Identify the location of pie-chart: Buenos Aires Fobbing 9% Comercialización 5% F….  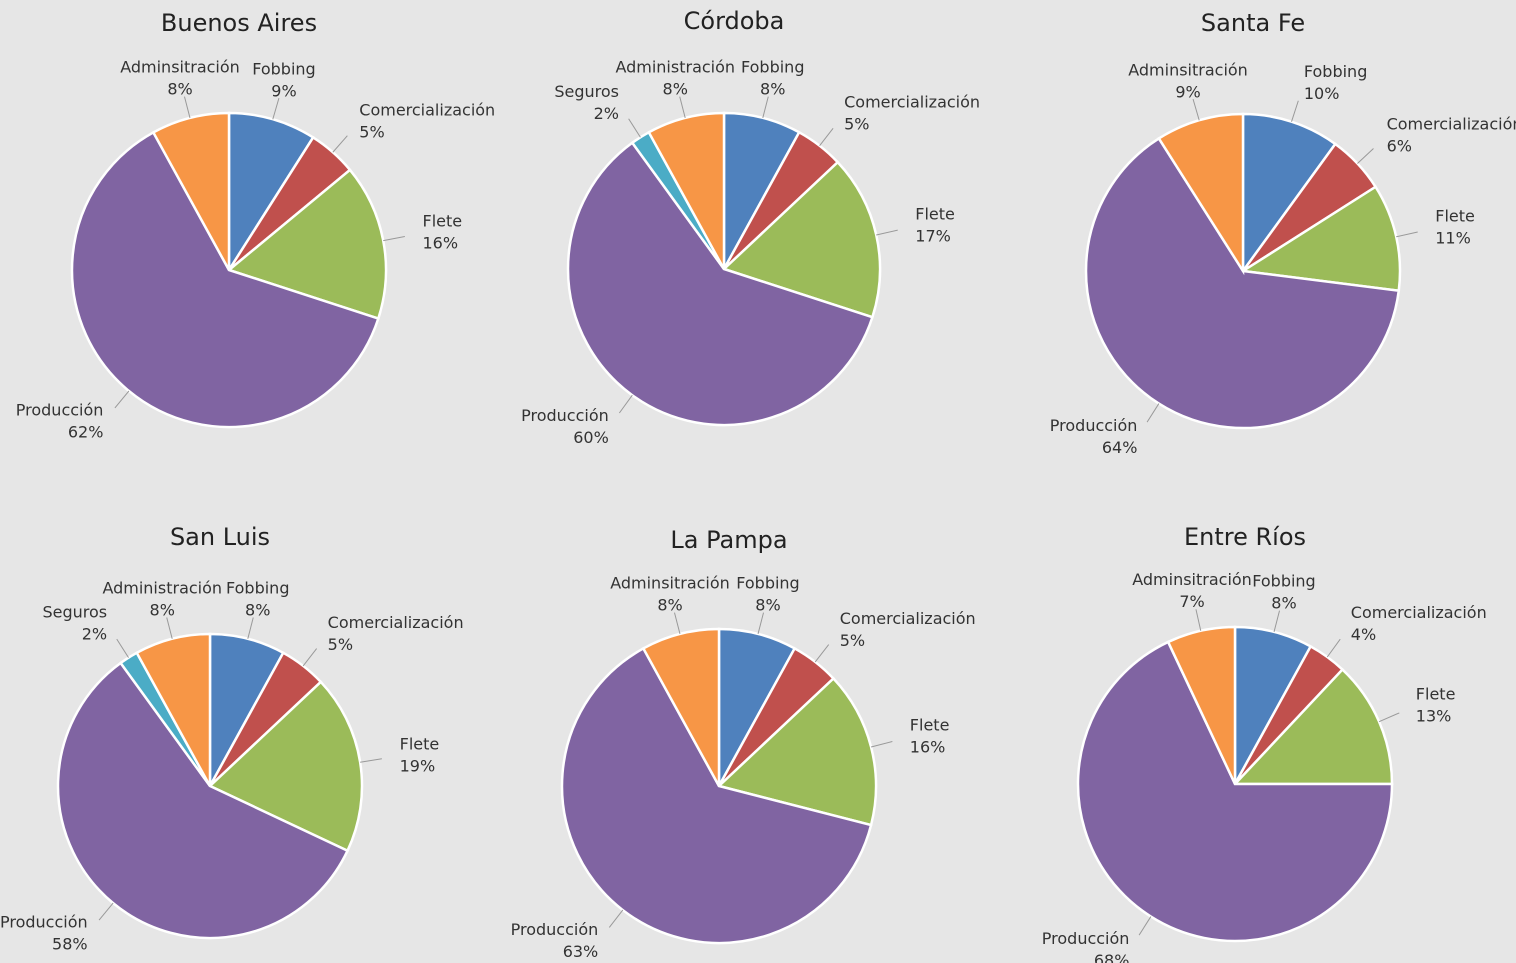
(255, 225).